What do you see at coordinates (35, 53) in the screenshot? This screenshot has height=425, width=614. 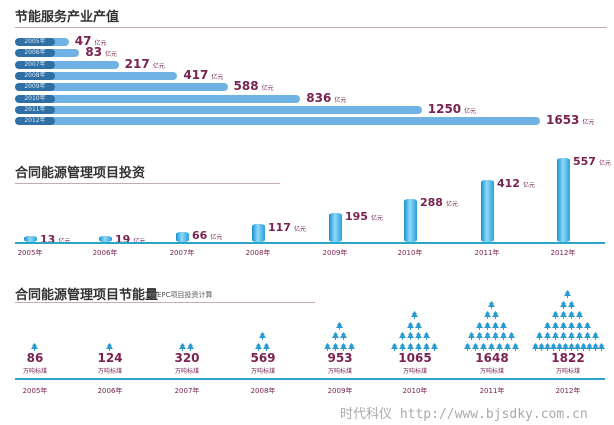 I see `year-pill: 2006年` at bounding box center [35, 53].